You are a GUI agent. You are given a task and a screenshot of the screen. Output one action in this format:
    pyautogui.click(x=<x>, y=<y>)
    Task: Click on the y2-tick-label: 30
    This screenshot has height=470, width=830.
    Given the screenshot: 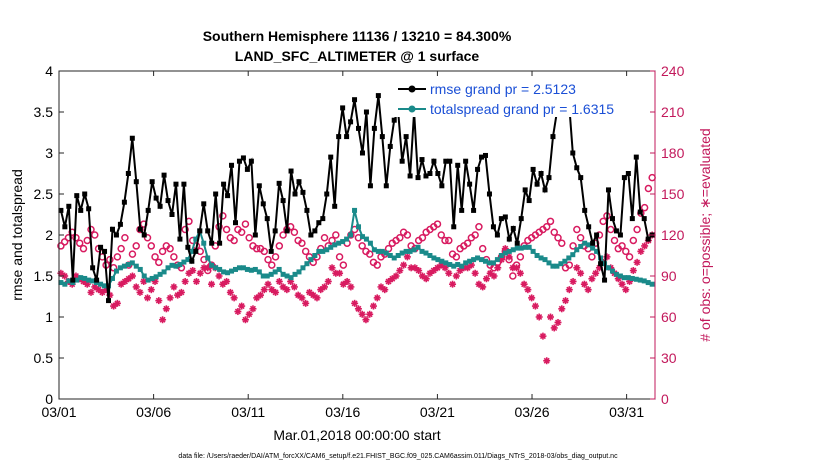 What is the action you would take?
    pyautogui.click(x=669, y=358)
    